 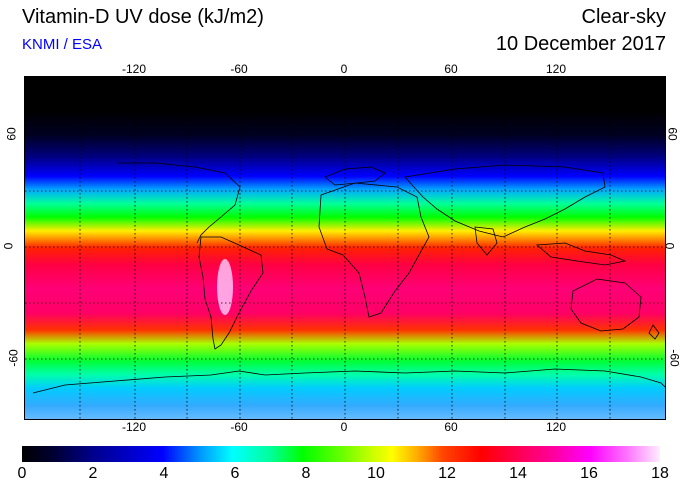 I want to click on lat-tick-left: 0, so click(x=8, y=246).